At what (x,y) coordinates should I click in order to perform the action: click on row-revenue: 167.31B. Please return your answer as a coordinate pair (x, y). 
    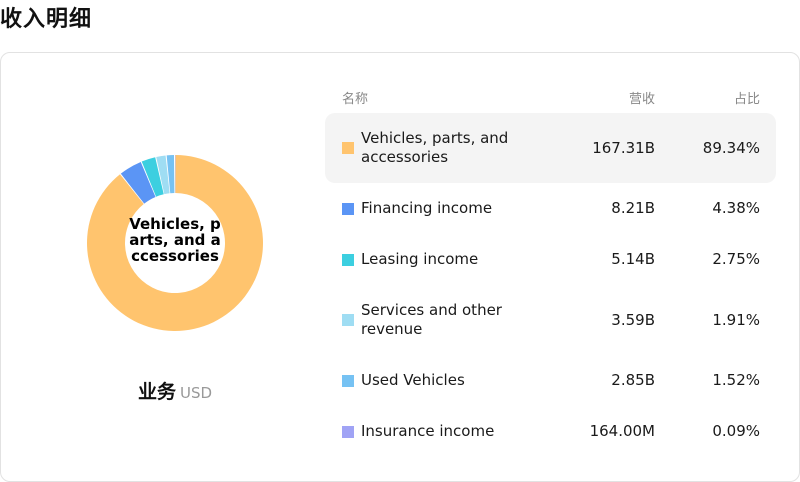
    Looking at the image, I should click on (623, 148).